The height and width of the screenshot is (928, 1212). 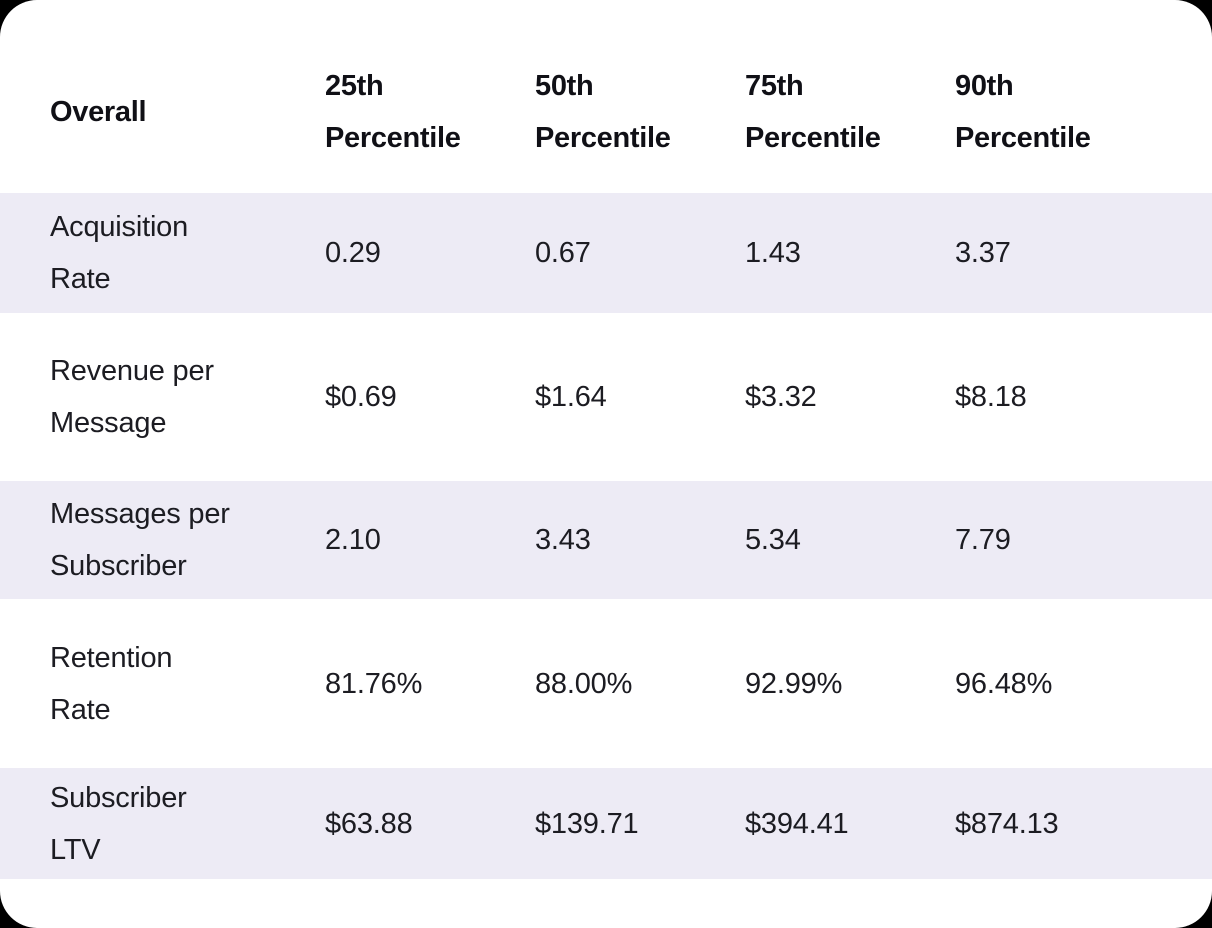 I want to click on col-header-25th-line1: 25th, so click(x=354, y=85).